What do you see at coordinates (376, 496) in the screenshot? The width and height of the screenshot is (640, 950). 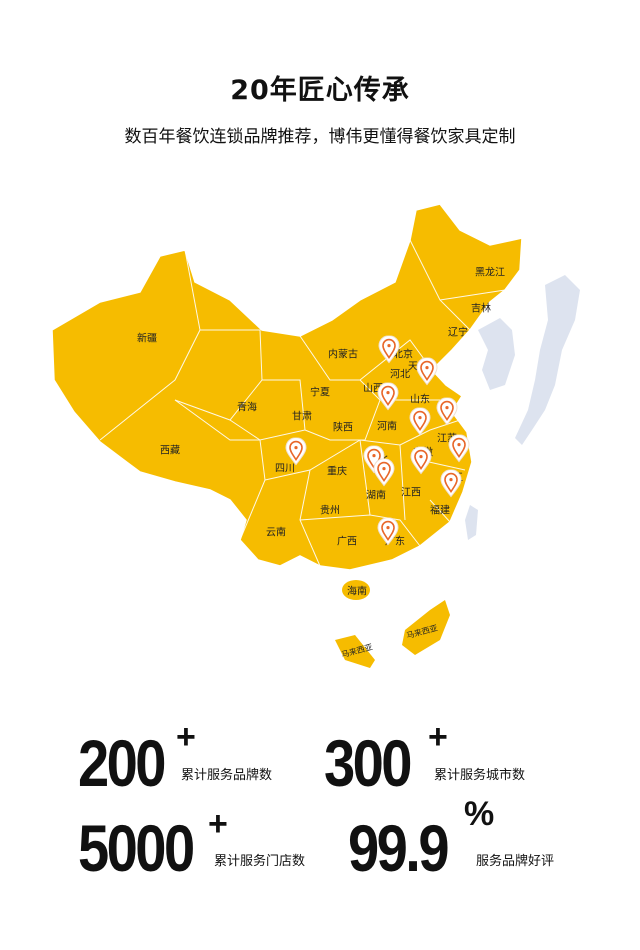 I see `province-label: 湖南` at bounding box center [376, 496].